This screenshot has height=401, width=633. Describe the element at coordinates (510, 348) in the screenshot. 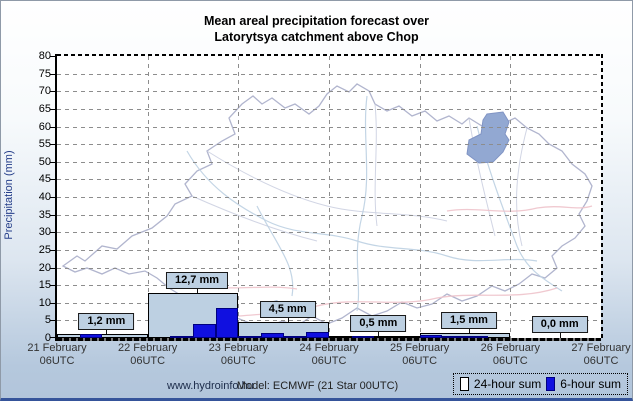

I see `x-tick-date: 26 February` at that location.